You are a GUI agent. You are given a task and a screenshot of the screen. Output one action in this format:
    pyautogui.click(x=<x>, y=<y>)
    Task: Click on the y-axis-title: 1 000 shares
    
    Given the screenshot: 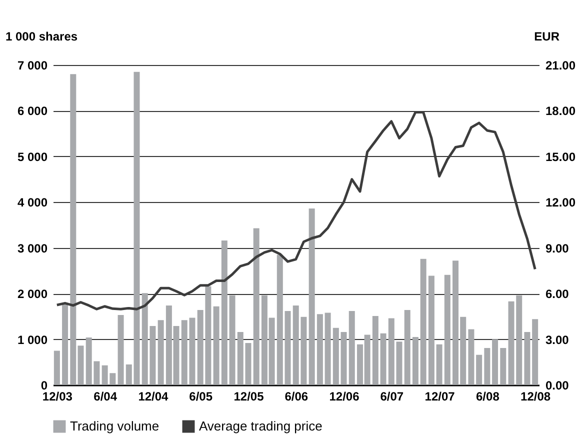 What is the action you would take?
    pyautogui.click(x=42, y=37)
    